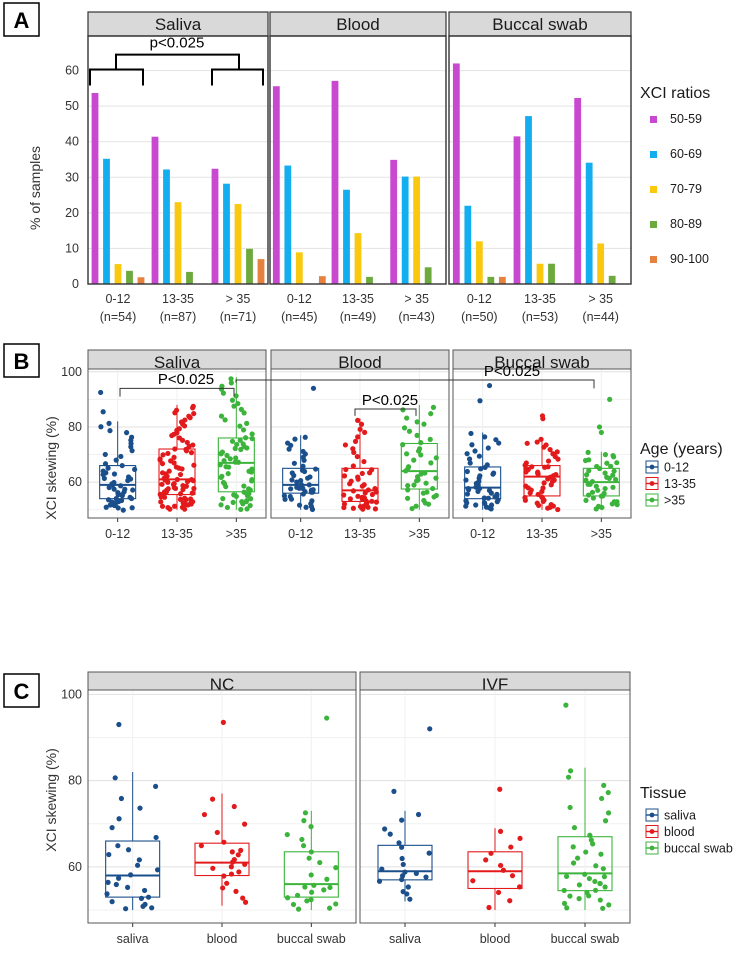  What do you see at coordinates (680, 484) in the screenshot?
I see `legend-label: 13-35` at bounding box center [680, 484].